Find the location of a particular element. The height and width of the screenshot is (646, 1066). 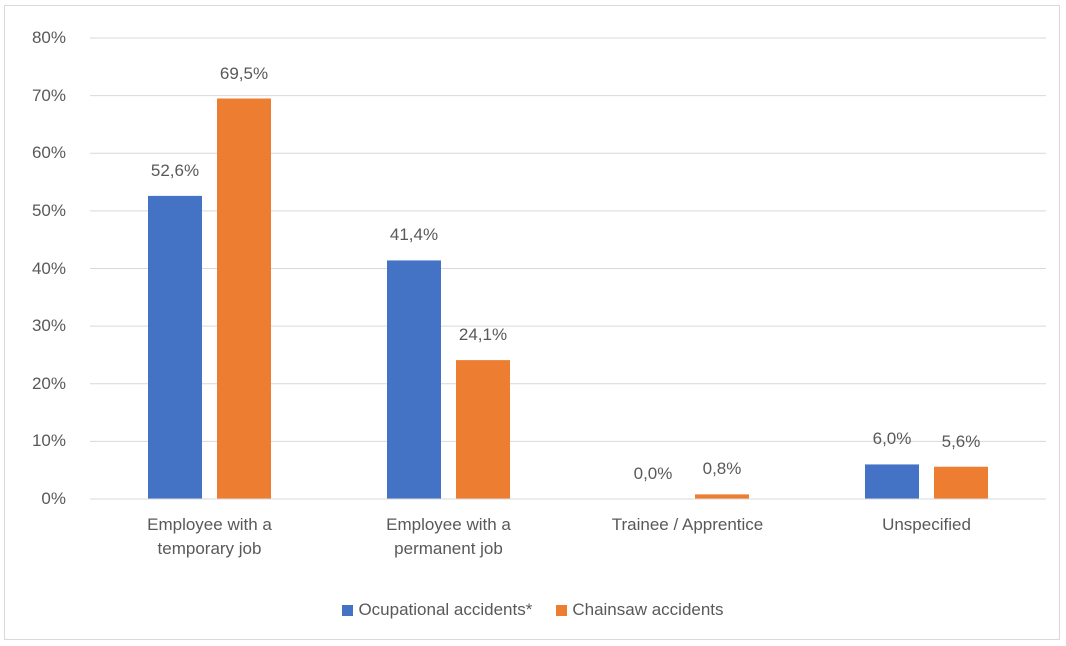

x-tick-label: Trainee / Apprentice is located at coordinates (687, 524).